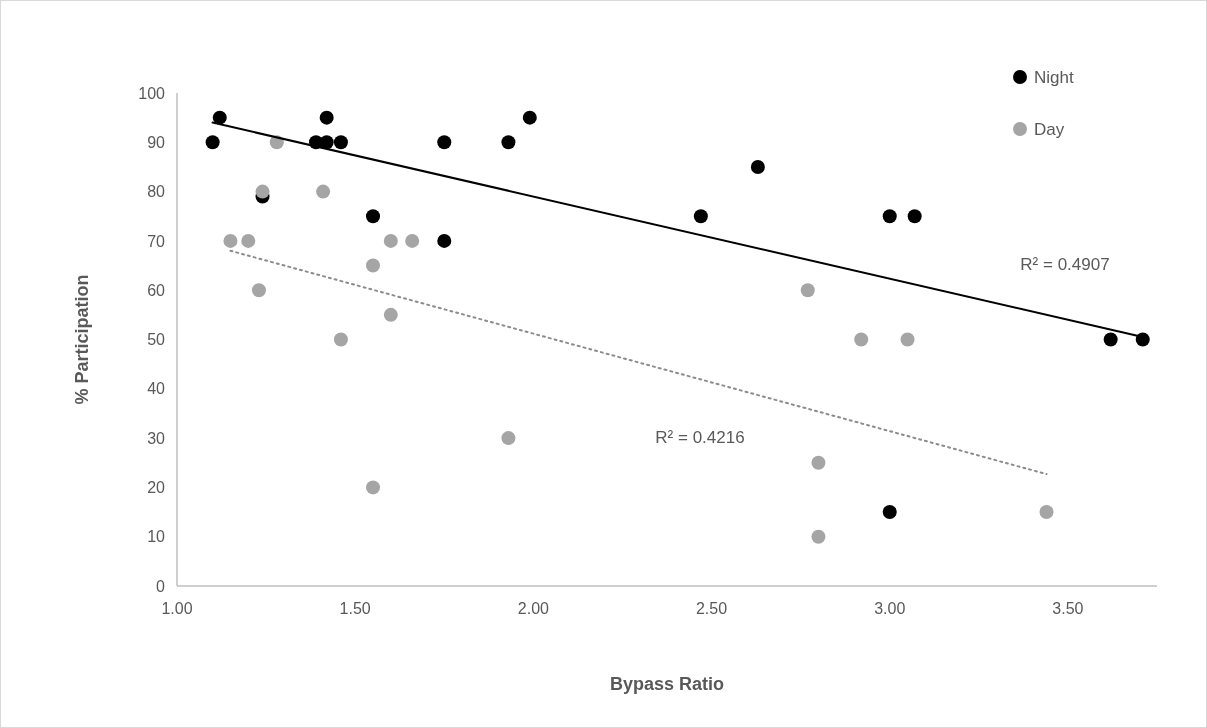 The height and width of the screenshot is (728, 1207). I want to click on y-tick-label: 50, so click(156, 340).